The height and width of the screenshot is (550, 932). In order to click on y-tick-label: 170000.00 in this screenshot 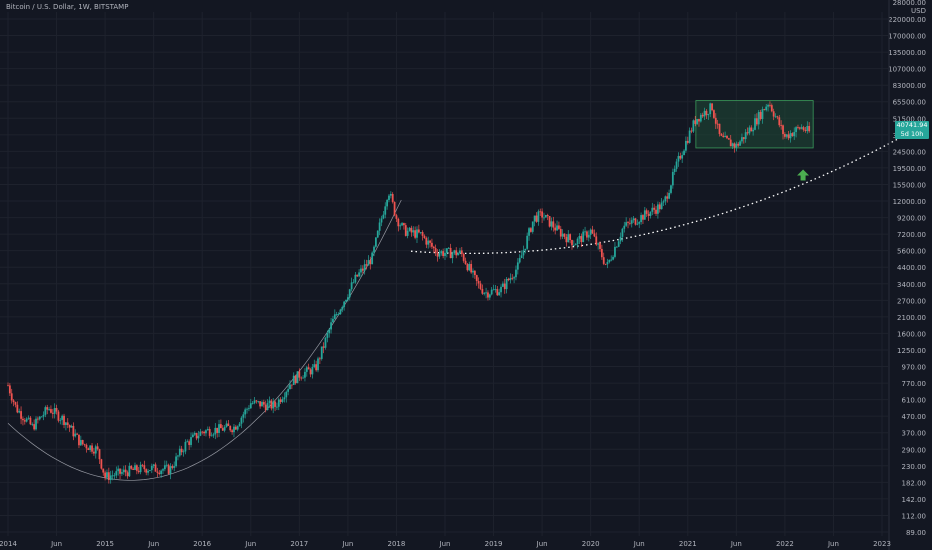, I will do `click(907, 37)`.